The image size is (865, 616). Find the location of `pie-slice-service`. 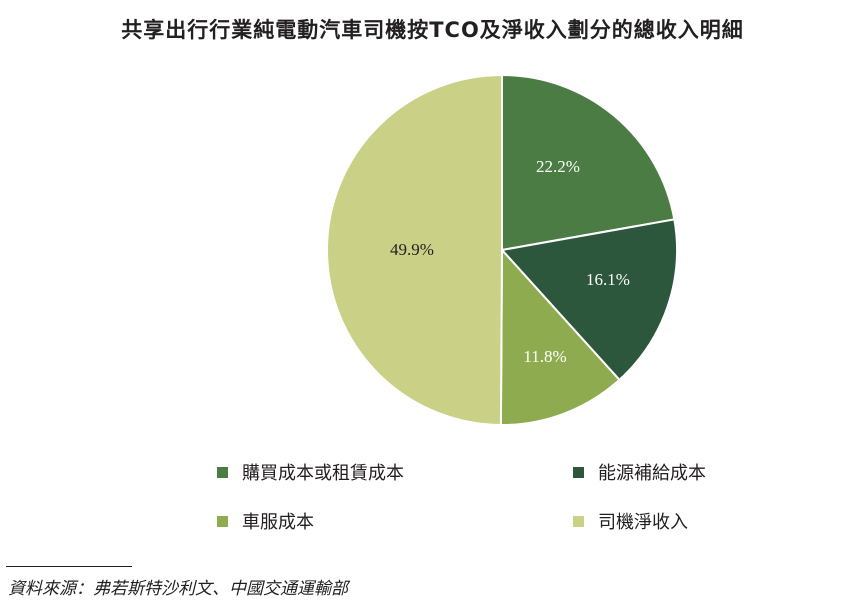

pie-slice-service is located at coordinates (560, 336).